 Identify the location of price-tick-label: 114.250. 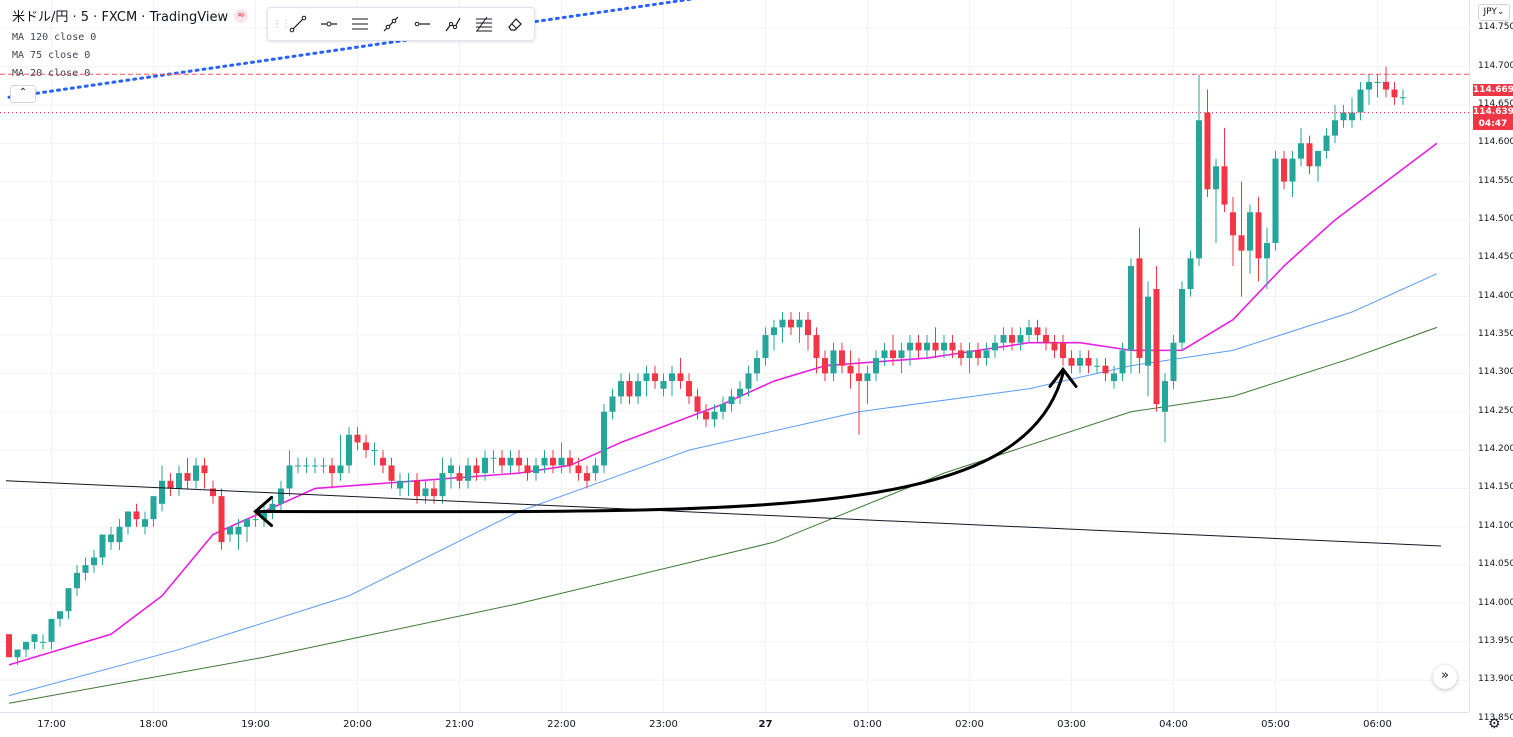
(1495, 410).